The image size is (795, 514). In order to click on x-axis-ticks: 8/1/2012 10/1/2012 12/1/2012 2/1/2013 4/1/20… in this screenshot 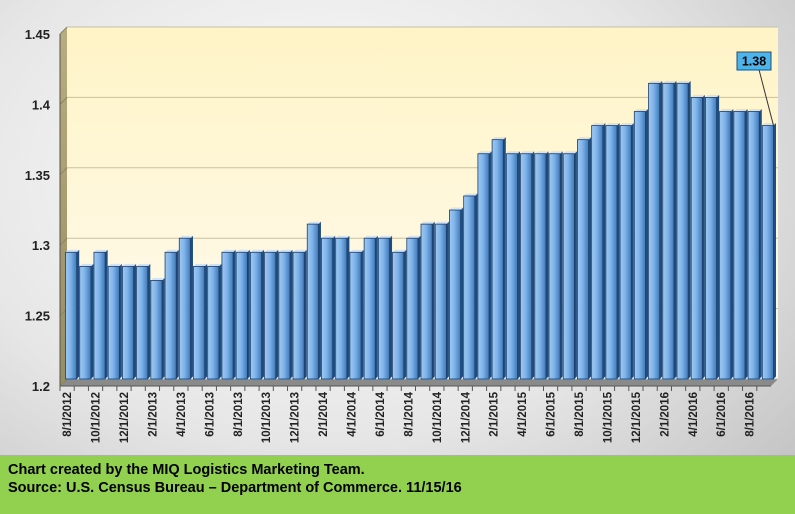, I will do `click(415, 414)`.